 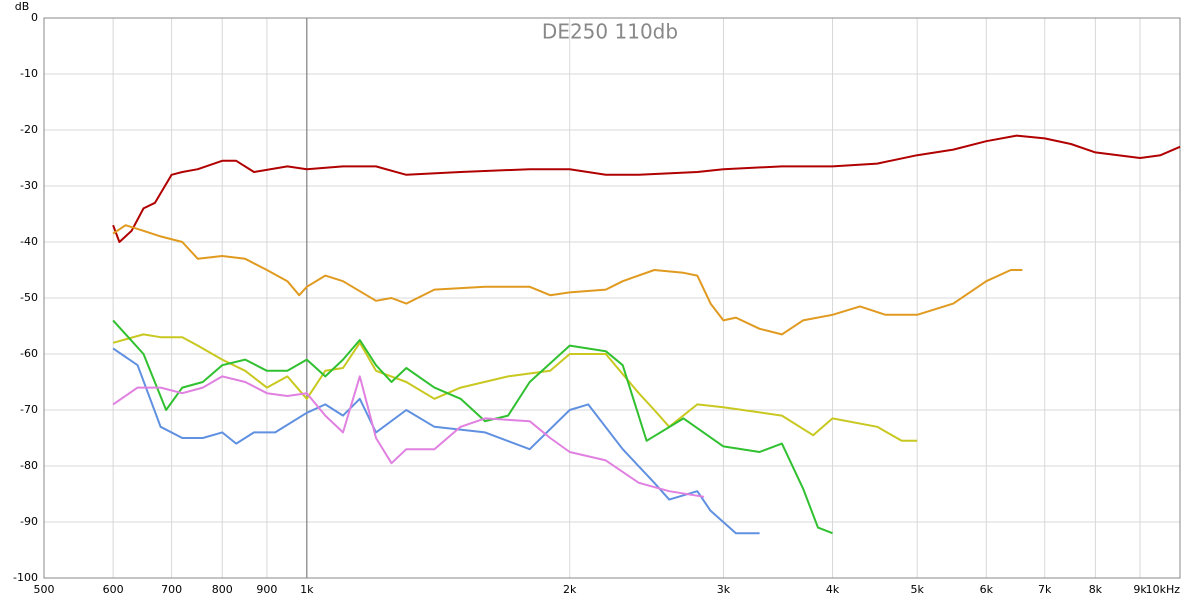 I want to click on y-tick-label: -100, so click(x=25, y=577).